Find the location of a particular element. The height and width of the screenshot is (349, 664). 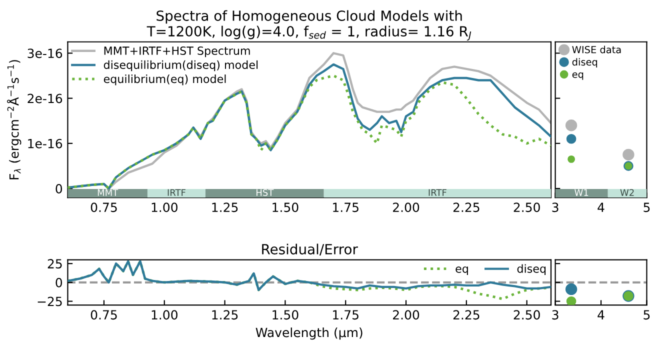

legend-label: equilibrium(eq) model is located at coordinates (165, 80).